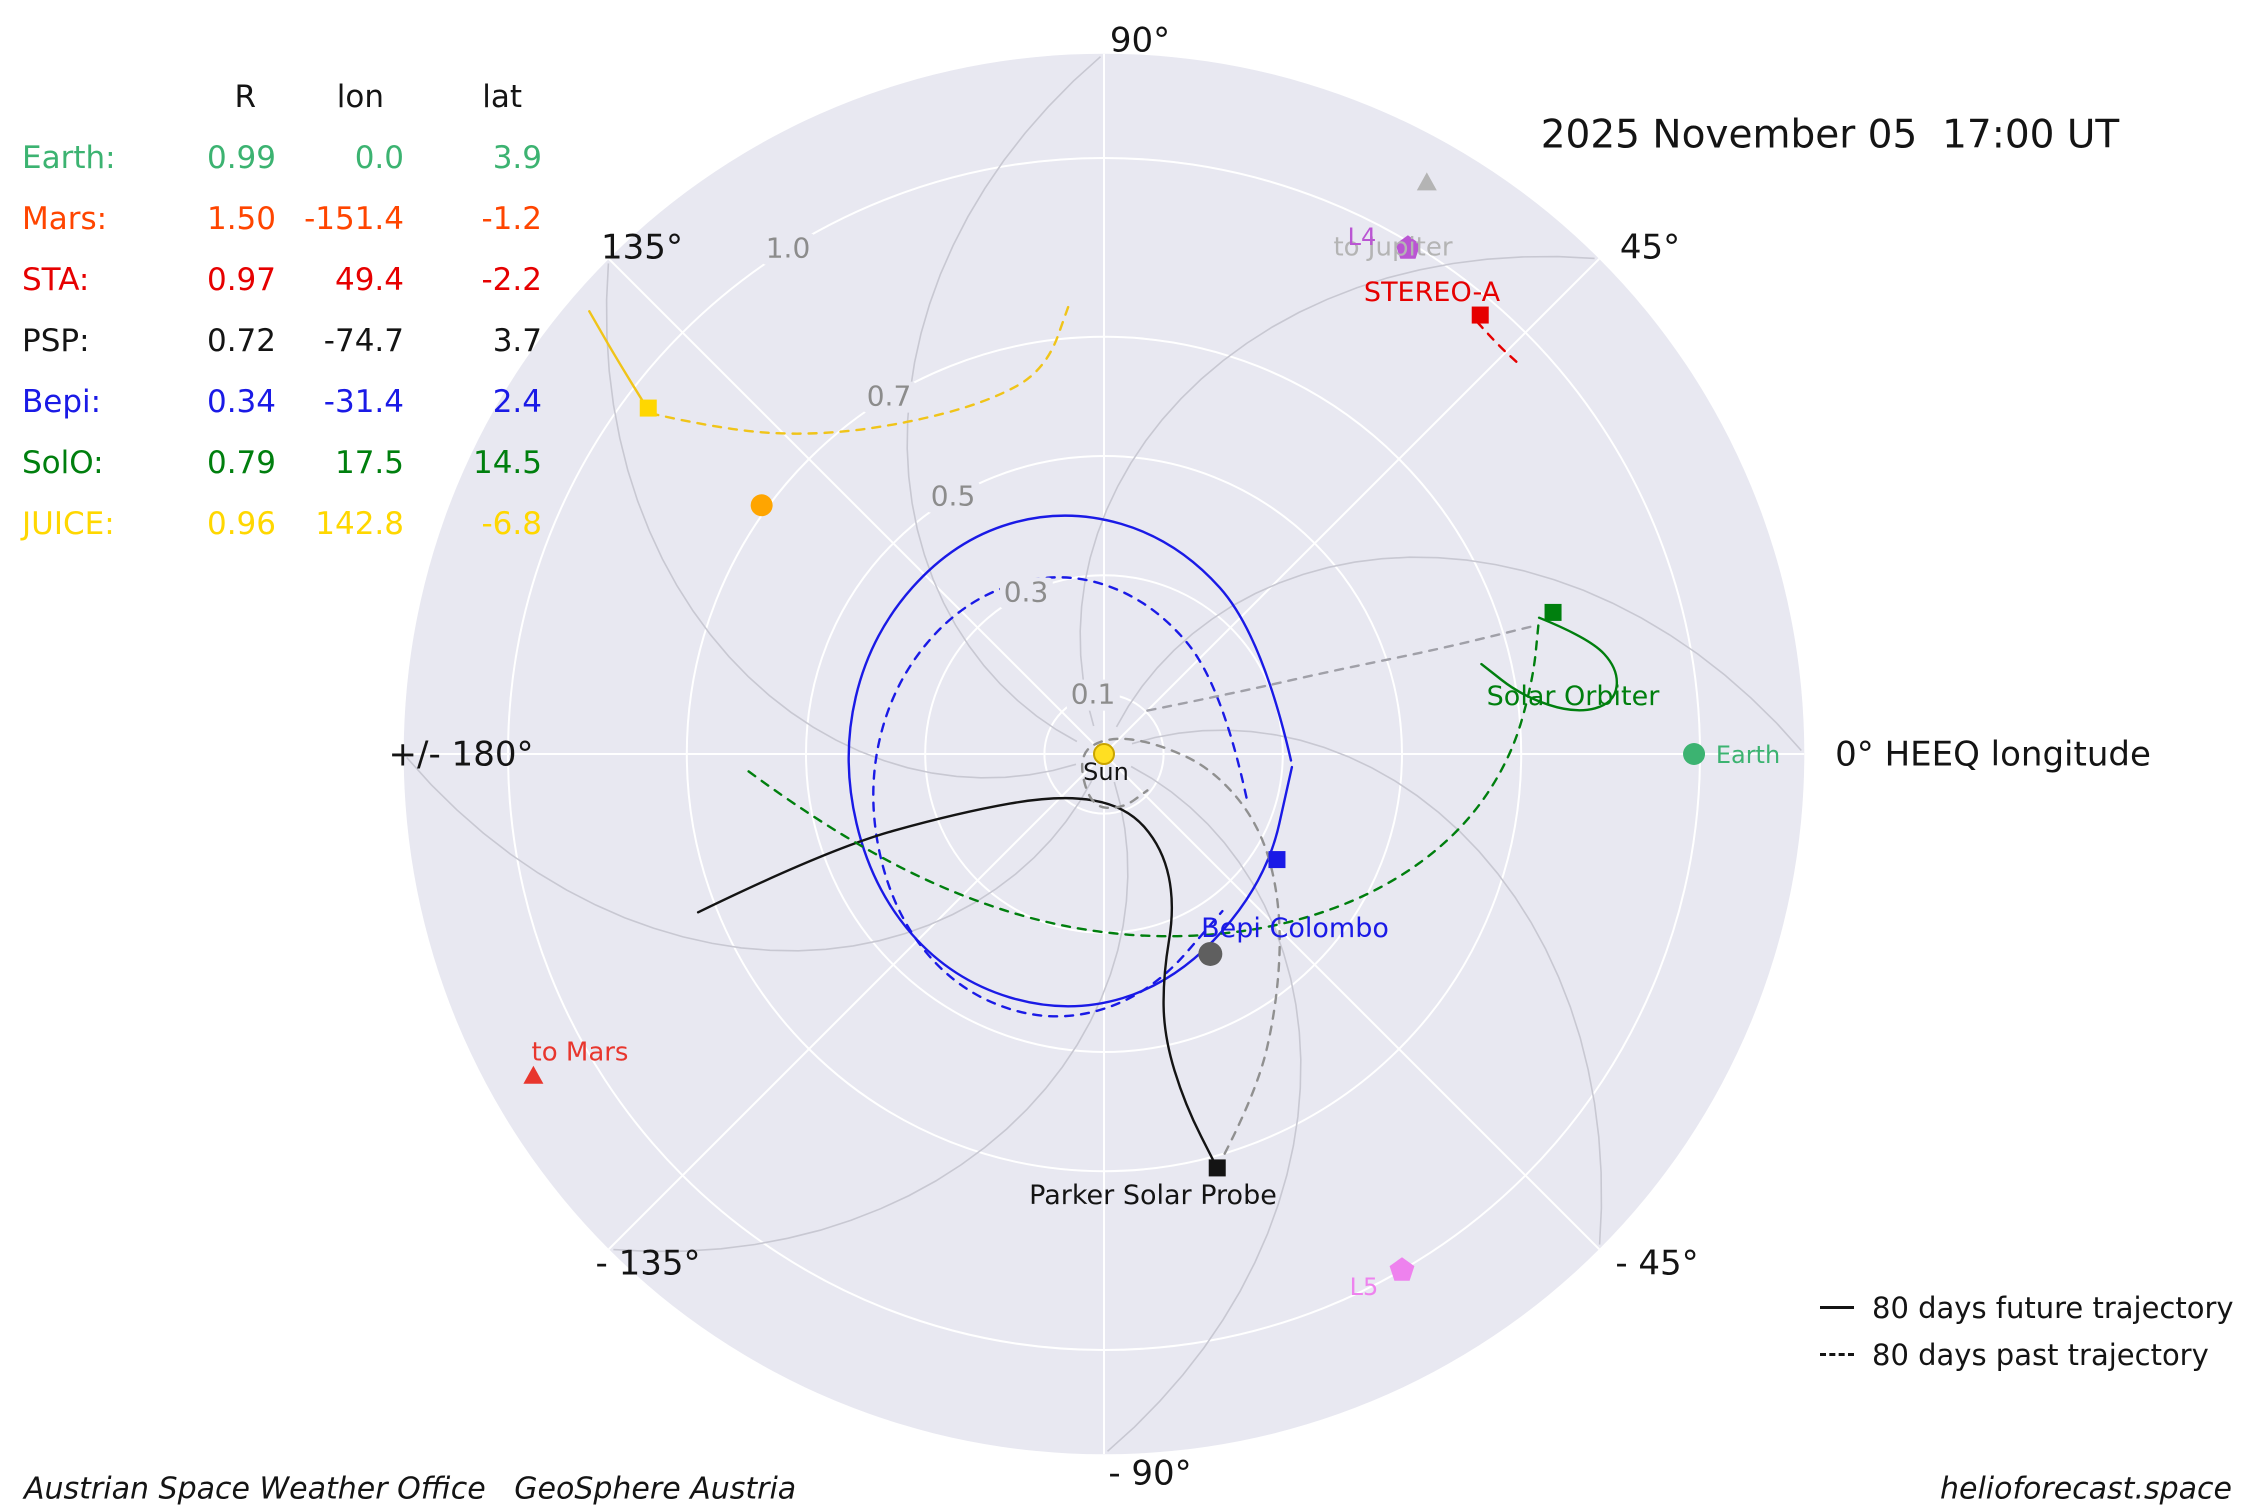  What do you see at coordinates (69, 157) in the screenshot?
I see `table-cell-label: Earth:` at bounding box center [69, 157].